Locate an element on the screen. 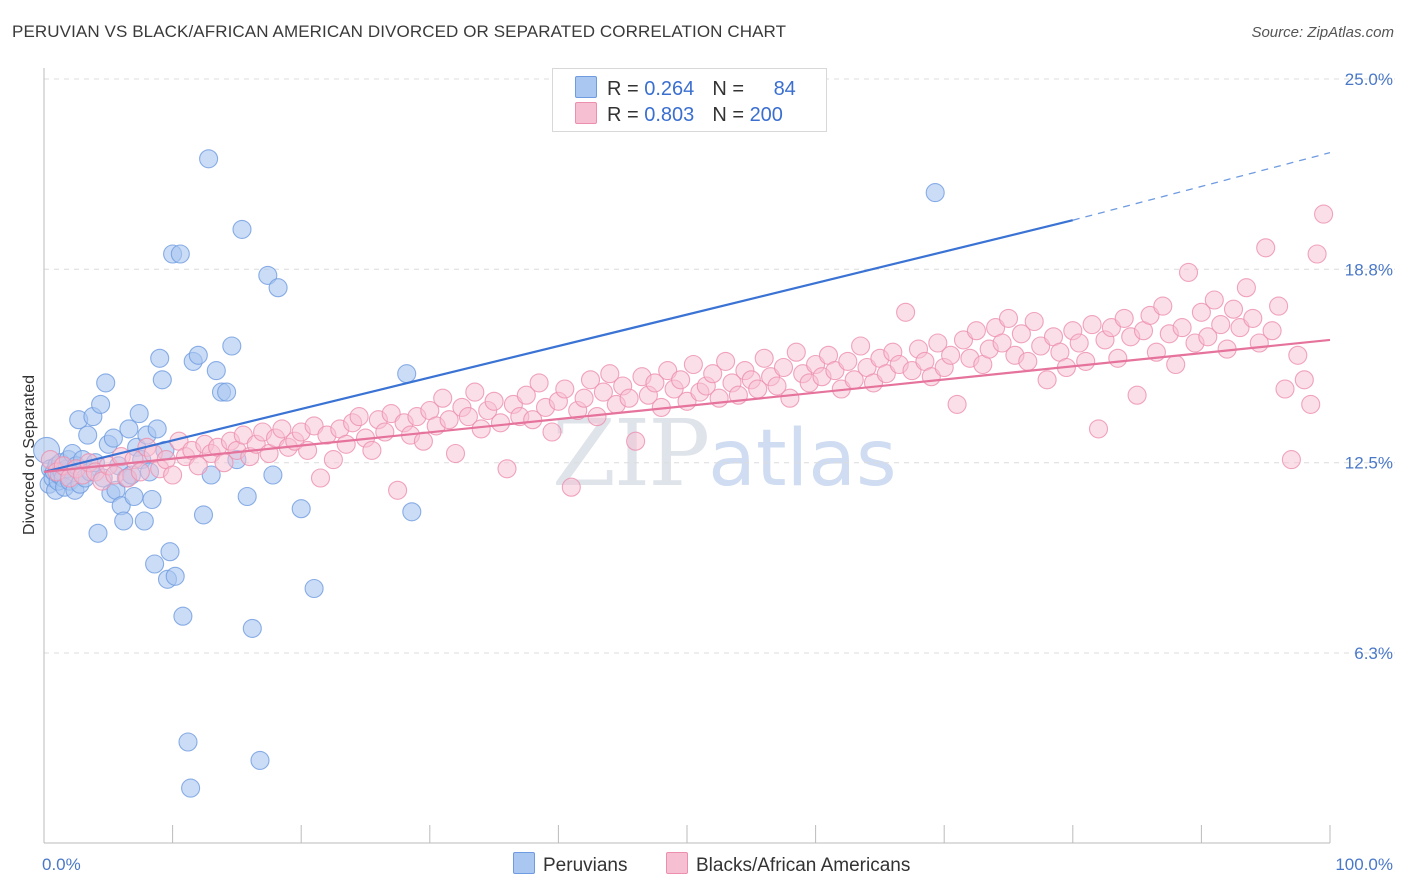 The height and width of the screenshot is (892, 1406). y-axis-title: Divorced or Separated is located at coordinates (29, 455).